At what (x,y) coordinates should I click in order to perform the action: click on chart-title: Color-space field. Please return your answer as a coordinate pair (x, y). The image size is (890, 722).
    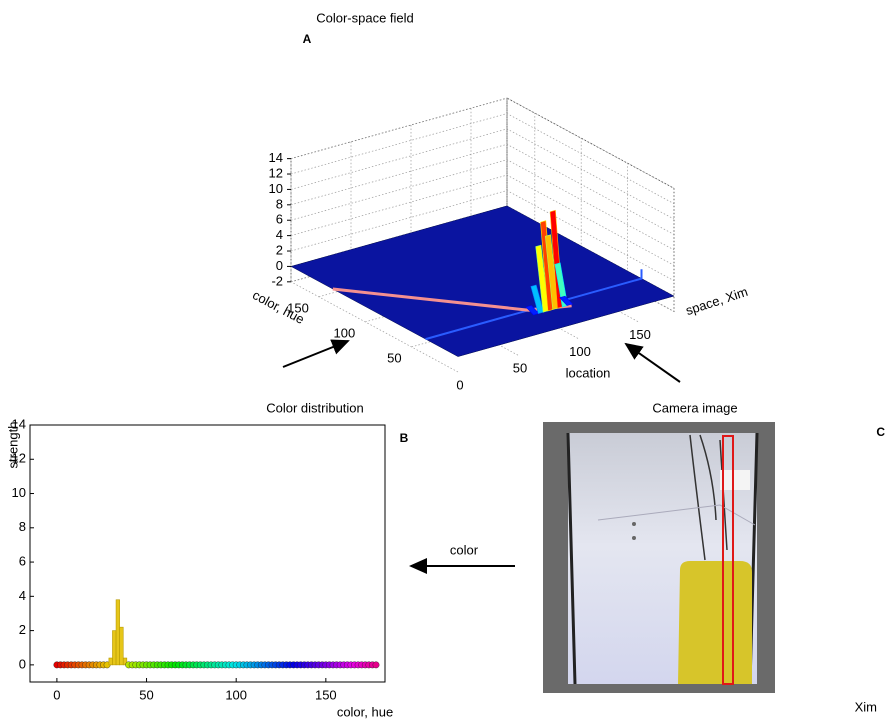
    Looking at the image, I should click on (365, 17).